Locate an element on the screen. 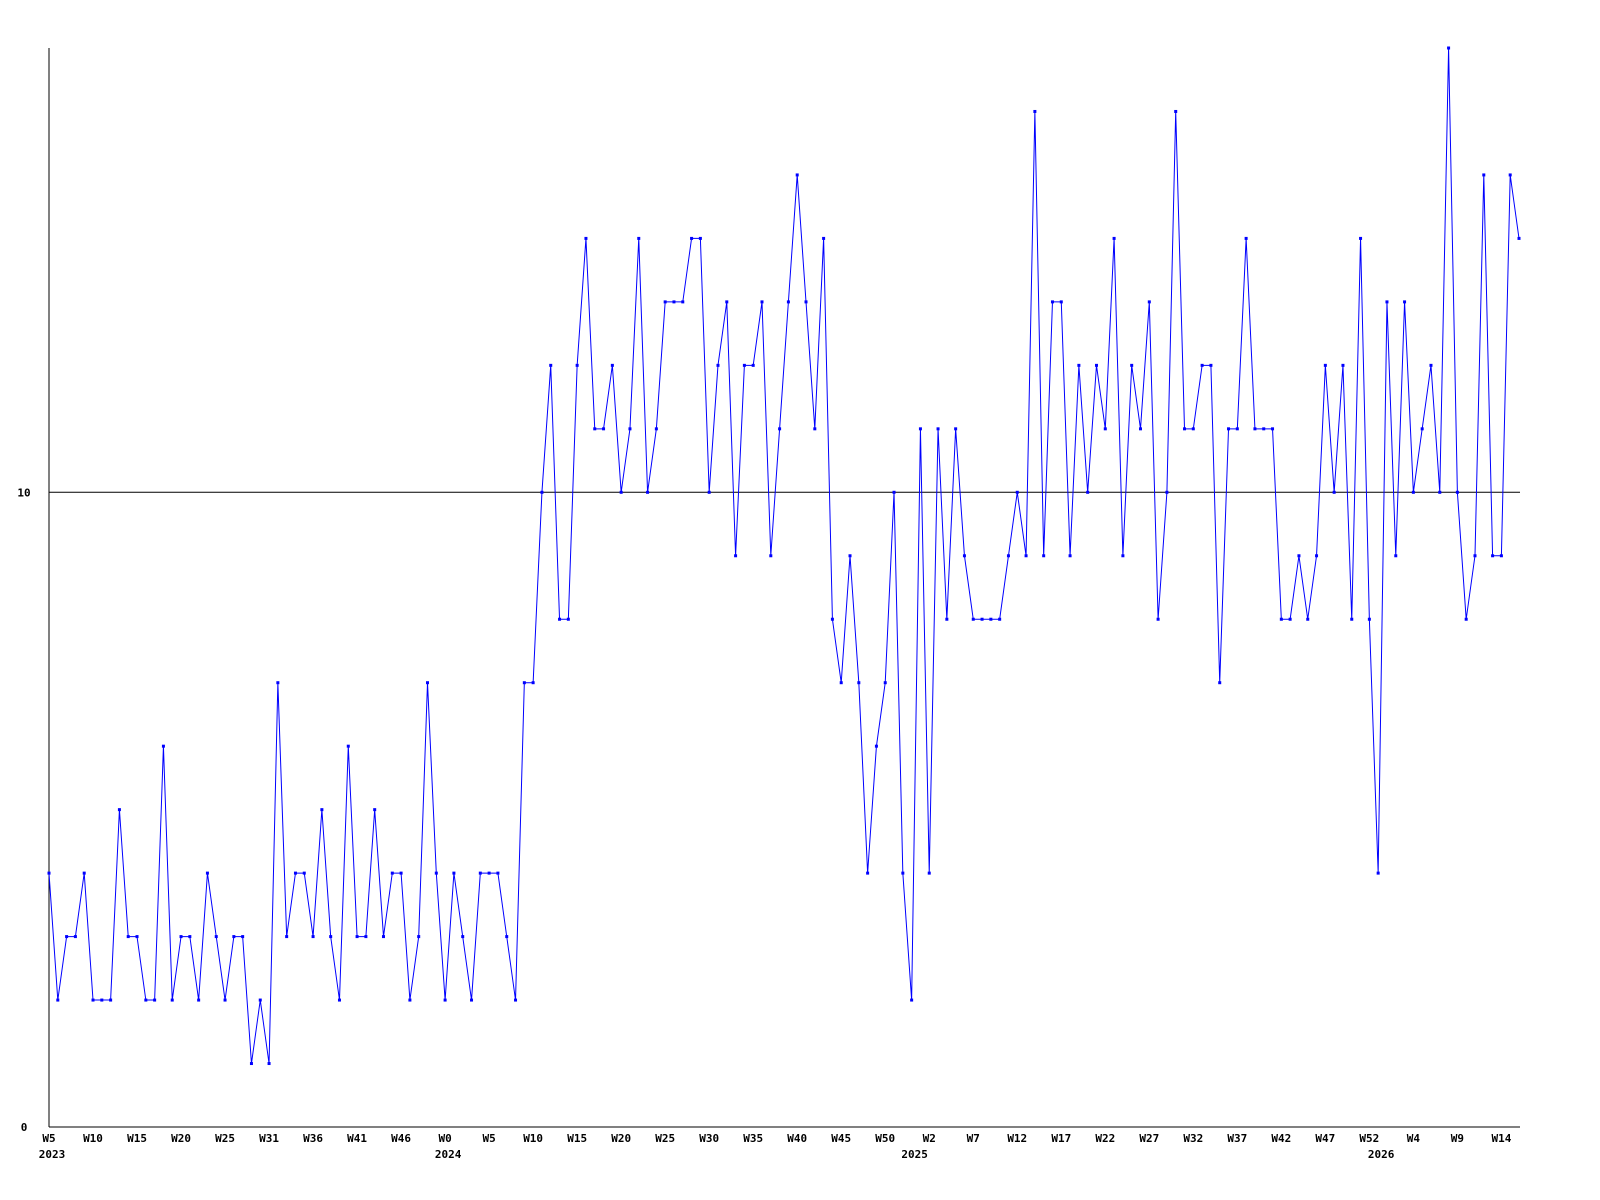 The height and width of the screenshot is (1200, 1600). x-tick-label: W37 is located at coordinates (1237, 1138).